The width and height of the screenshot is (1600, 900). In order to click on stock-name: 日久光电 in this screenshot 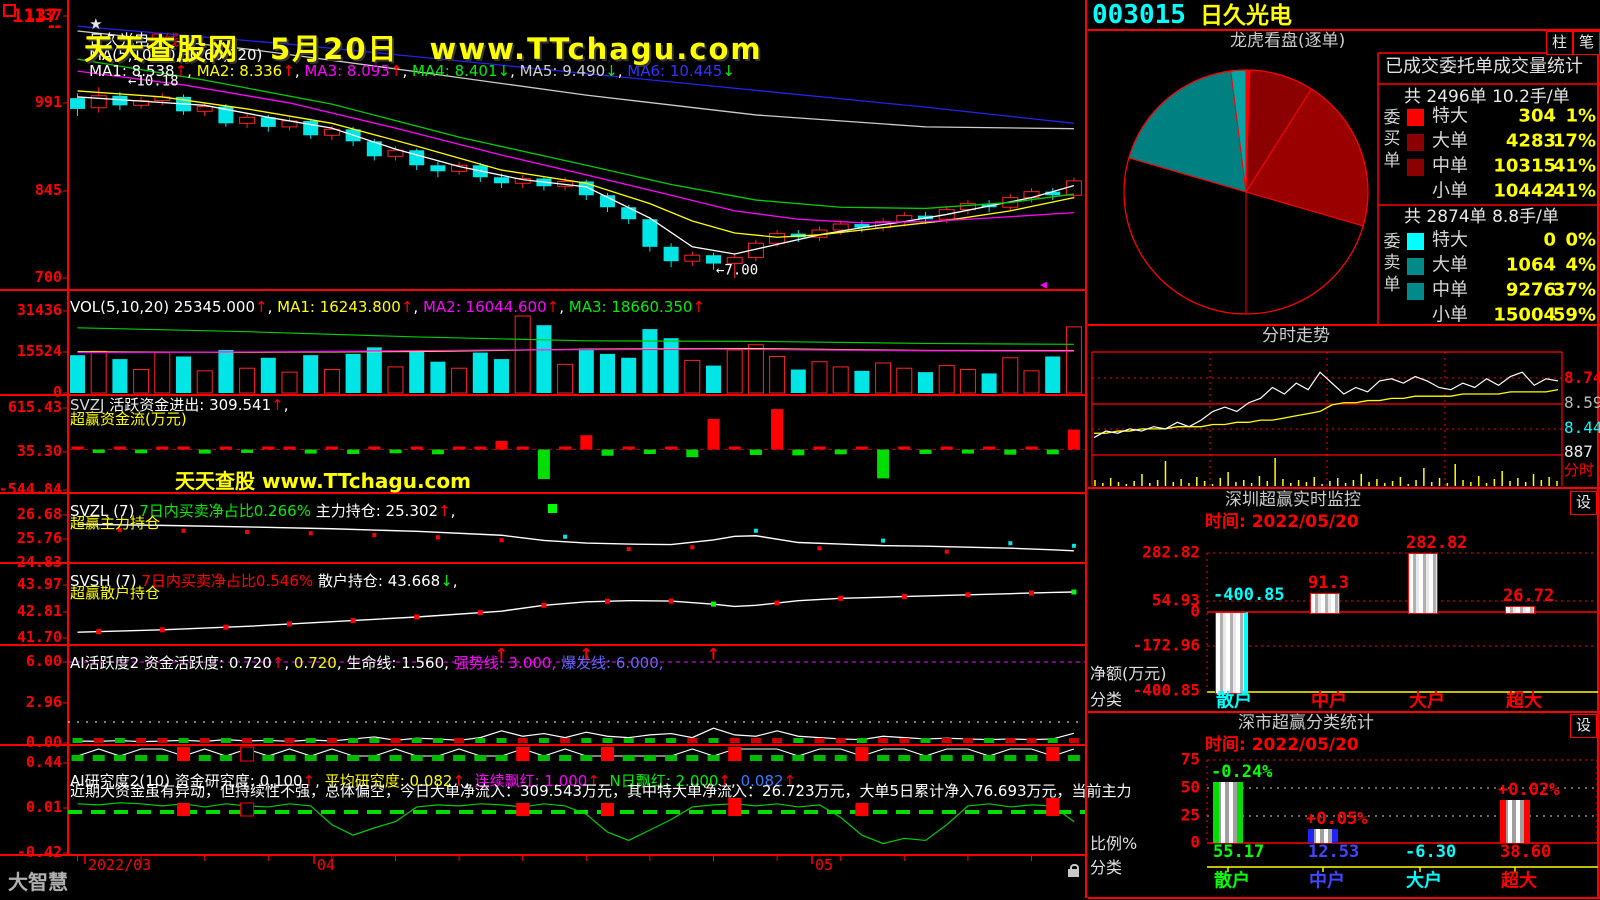, I will do `click(119, 39)`.